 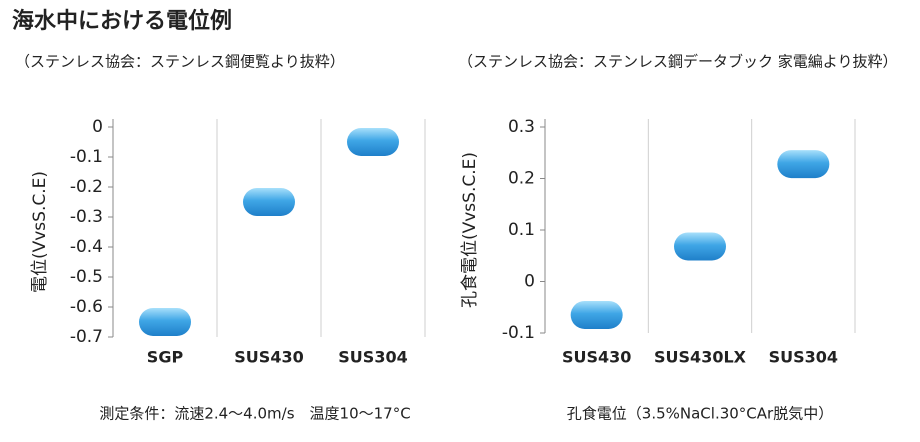 What do you see at coordinates (86, 187) in the screenshot?
I see `y-tick-label: -0.2` at bounding box center [86, 187].